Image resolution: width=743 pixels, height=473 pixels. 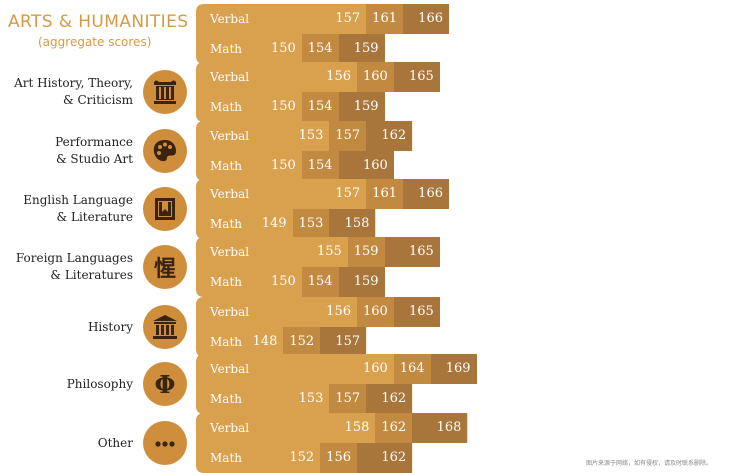 I want to click on category-label-line: English Language, so click(x=78, y=200).